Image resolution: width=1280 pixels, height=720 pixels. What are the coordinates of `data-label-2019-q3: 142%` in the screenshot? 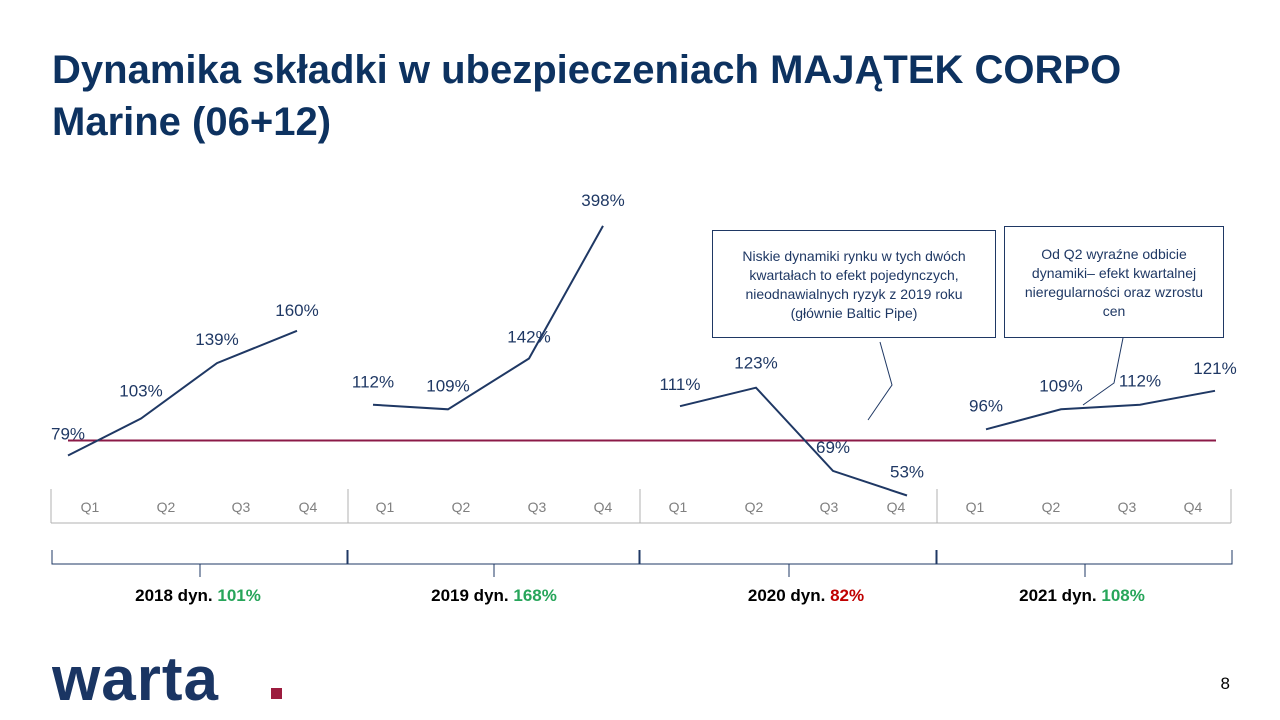 It's located at (528, 337).